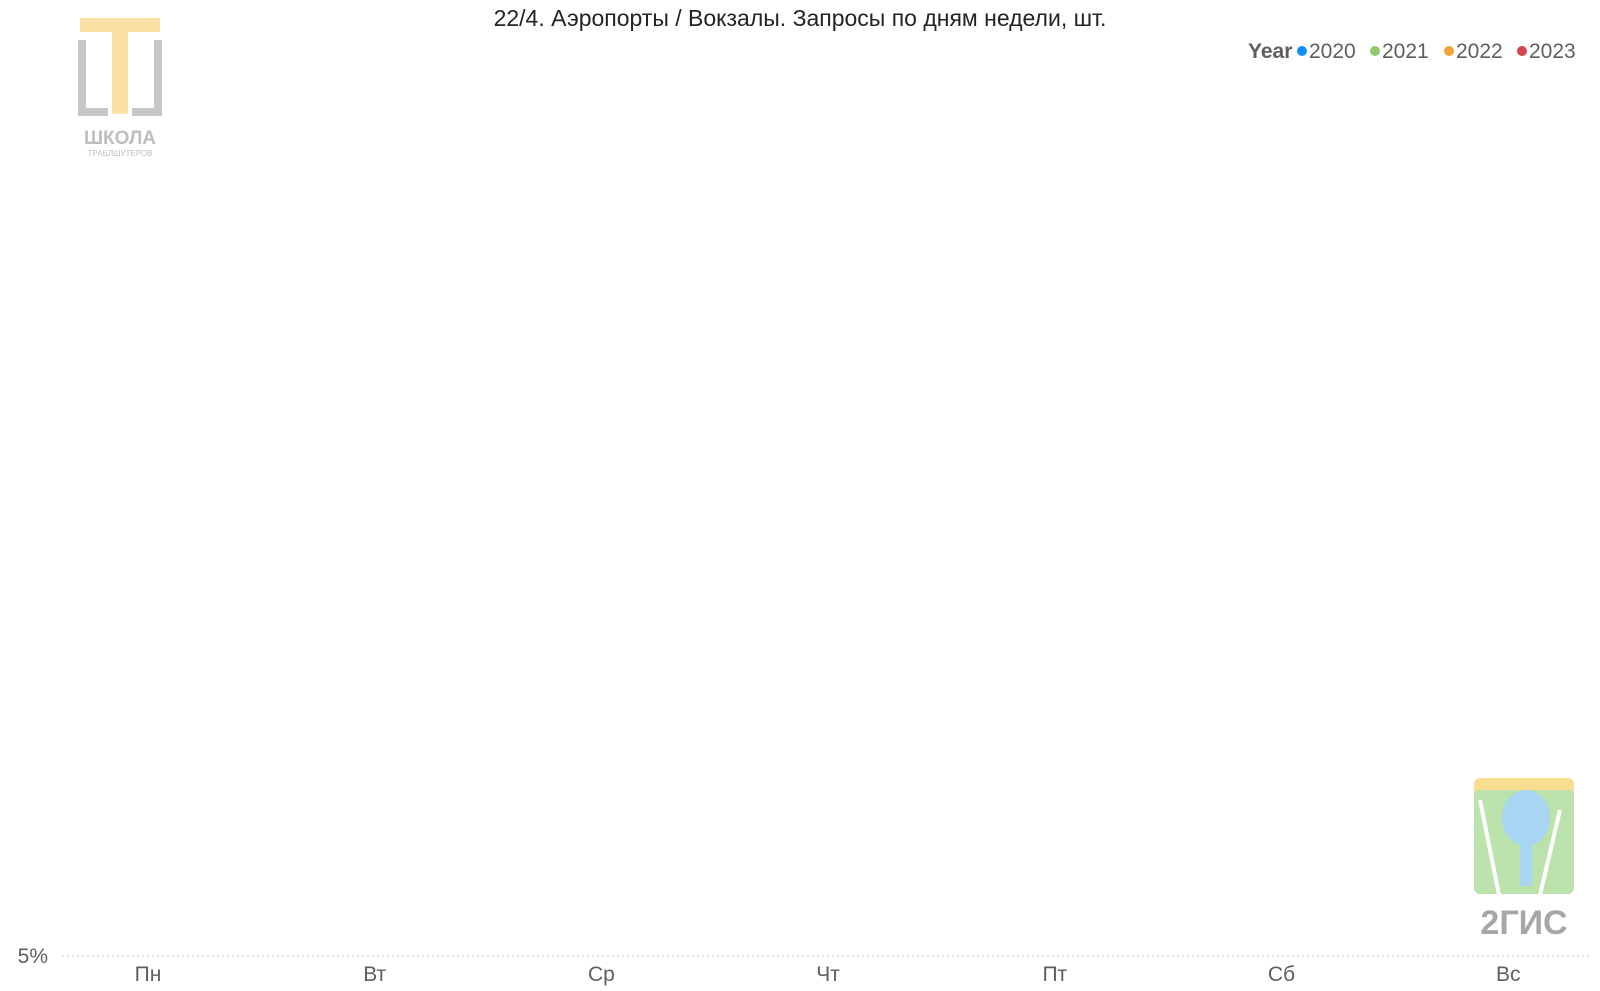  Describe the element at coordinates (120, 88) in the screenshot. I see `school-logo: ШКОЛА ТРАБЛШУТЕРОВ` at that location.